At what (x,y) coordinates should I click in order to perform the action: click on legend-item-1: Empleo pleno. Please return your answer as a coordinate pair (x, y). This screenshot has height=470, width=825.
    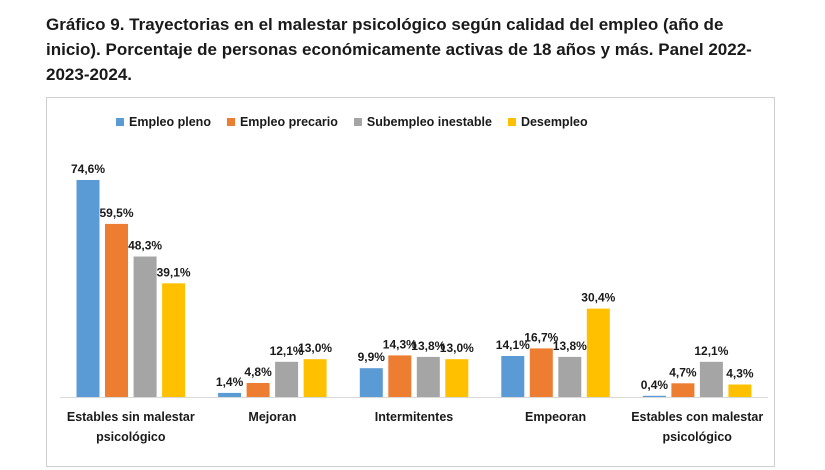
    Looking at the image, I should click on (163, 122).